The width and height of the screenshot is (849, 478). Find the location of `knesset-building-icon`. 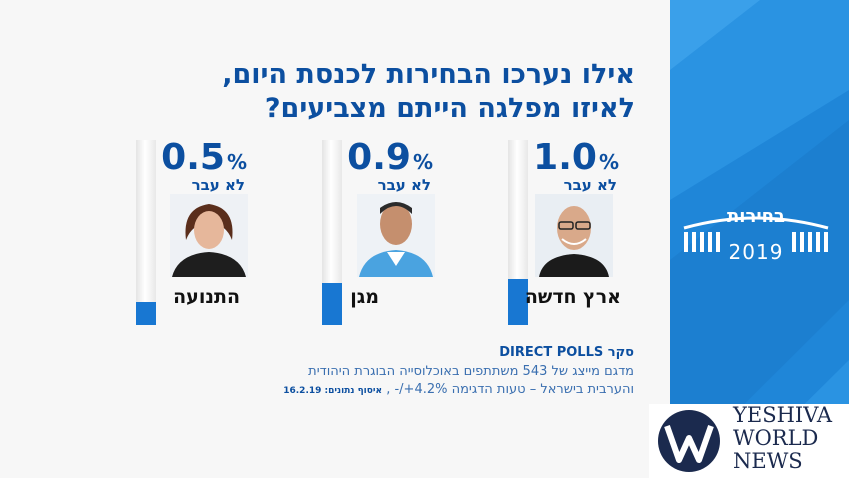

knesset-building-icon is located at coordinates (756, 234).